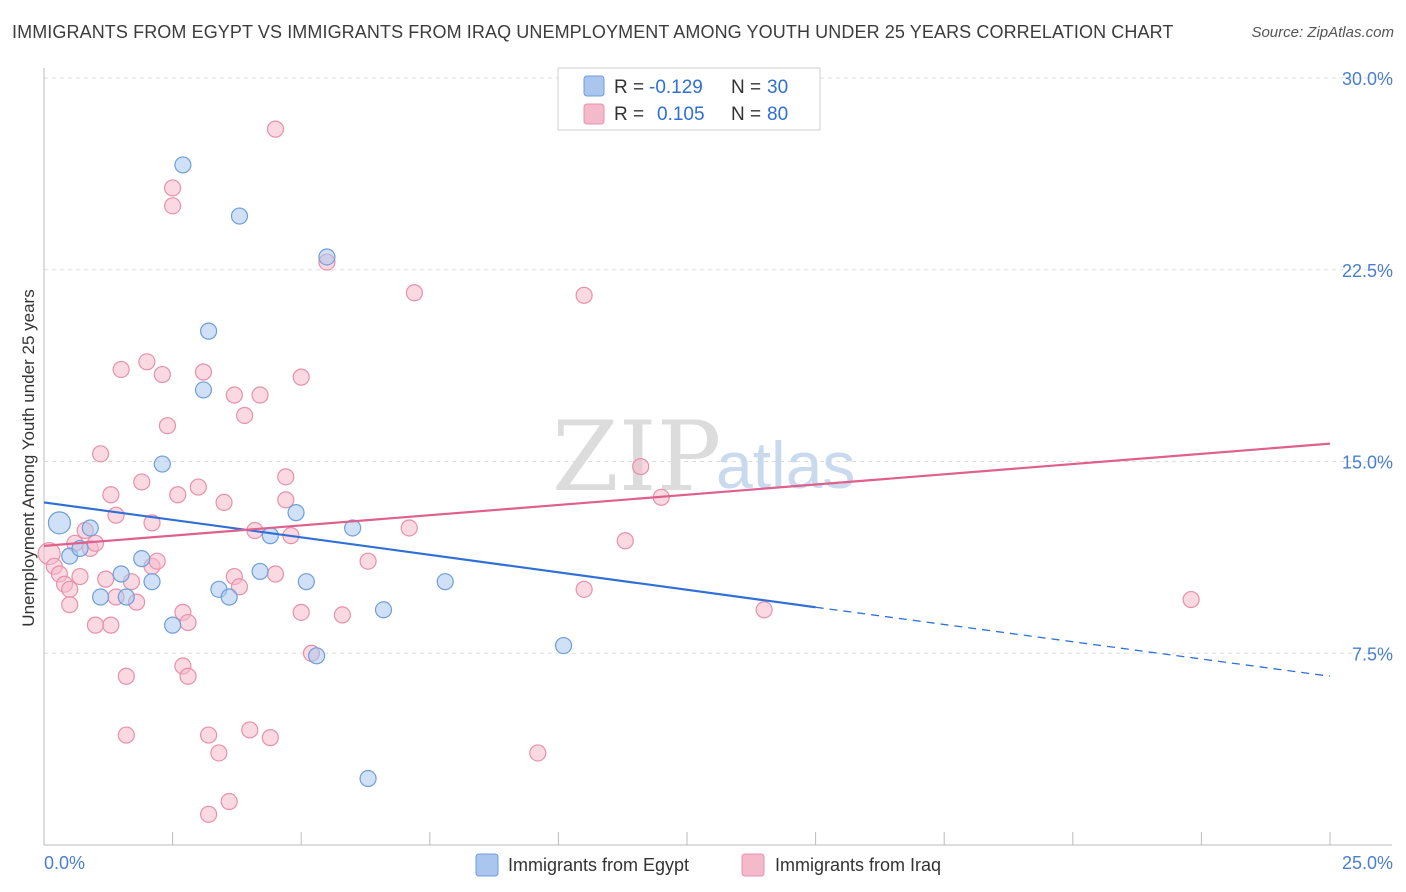 The height and width of the screenshot is (892, 1406). What do you see at coordinates (594, 86) in the screenshot?
I see `legend-swatch-egypt` at bounding box center [594, 86].